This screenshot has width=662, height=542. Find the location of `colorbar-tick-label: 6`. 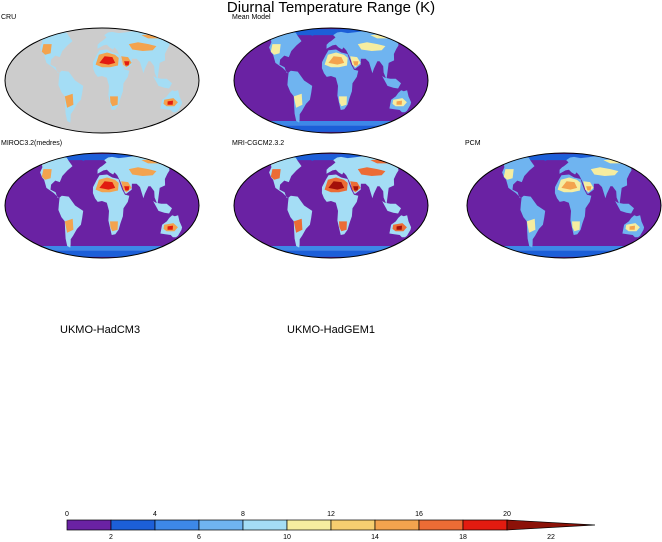

colorbar-tick-label: 6 is located at coordinates (199, 537).